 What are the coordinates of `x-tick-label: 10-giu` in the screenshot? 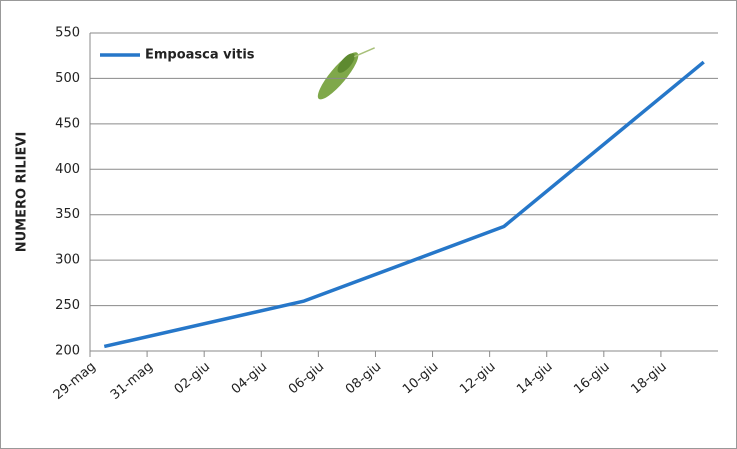 It's located at (420, 378).